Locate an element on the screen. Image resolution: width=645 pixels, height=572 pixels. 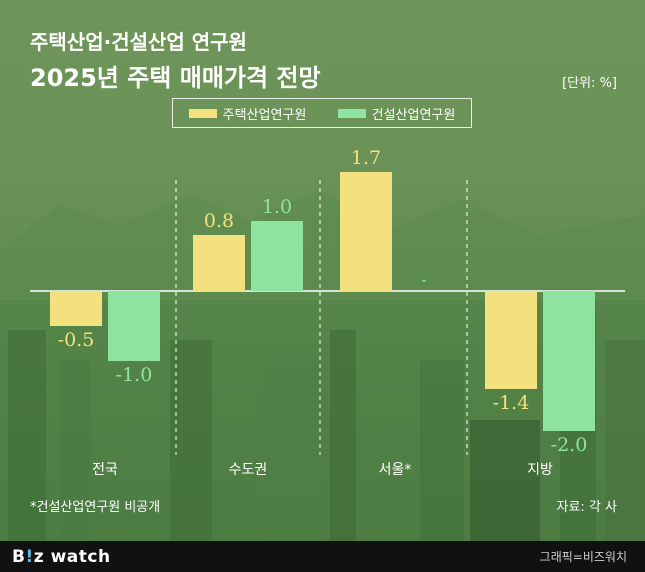
category-label-4: 지방 is located at coordinates (540, 470).